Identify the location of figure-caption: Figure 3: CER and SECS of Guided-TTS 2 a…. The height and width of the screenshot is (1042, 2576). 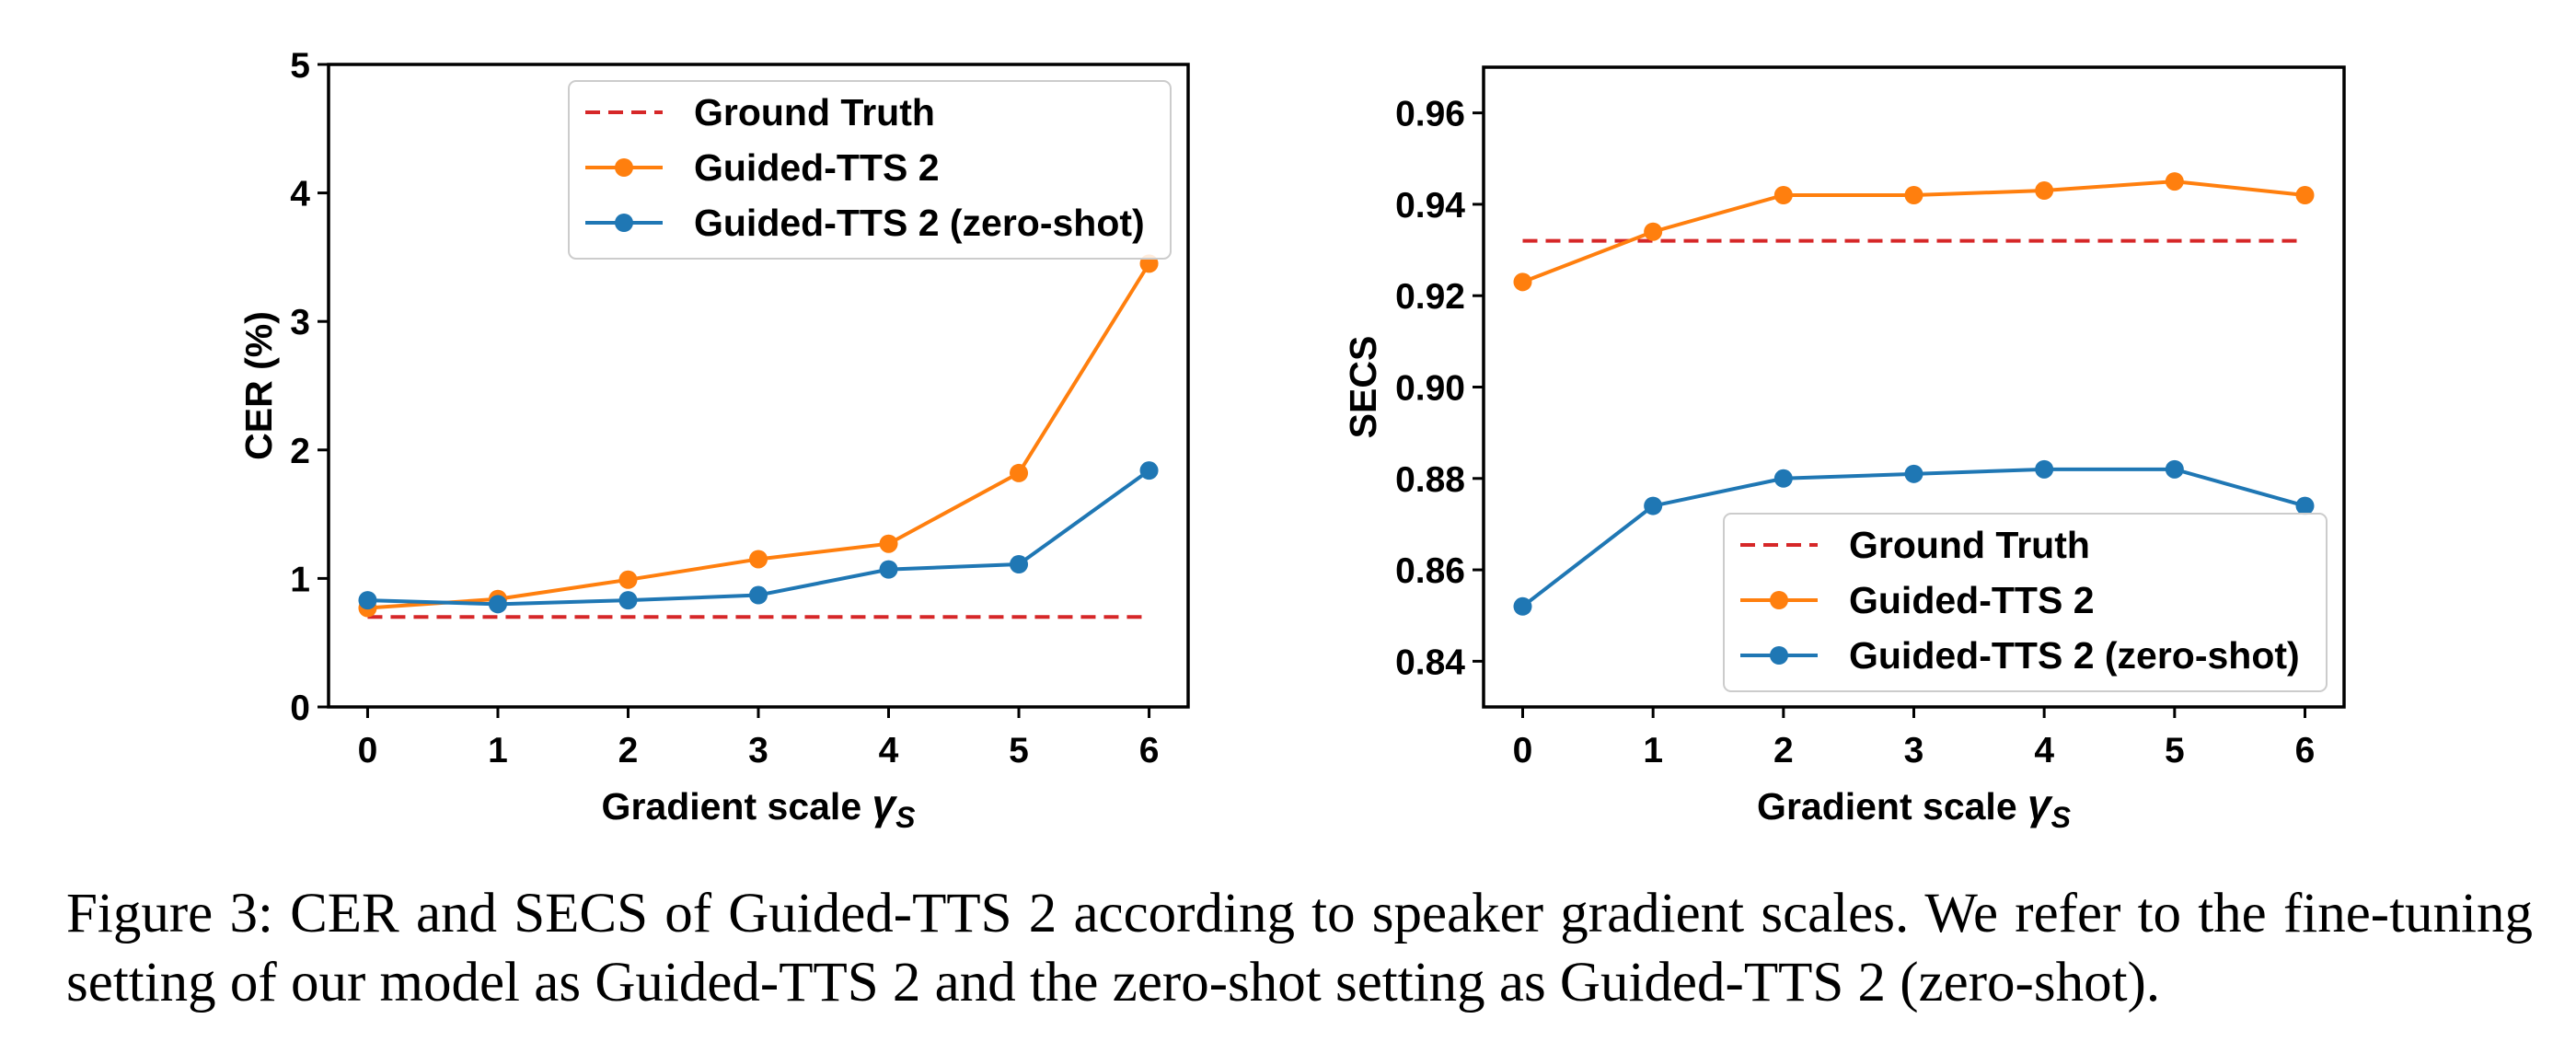
(1299, 948).